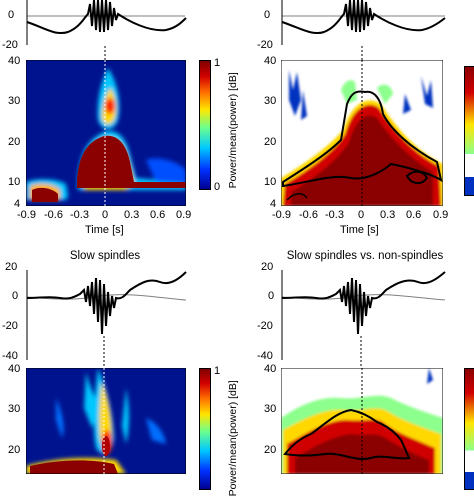 The image size is (474, 503). I want to click on tl-xtick-3: 0, so click(105, 215).